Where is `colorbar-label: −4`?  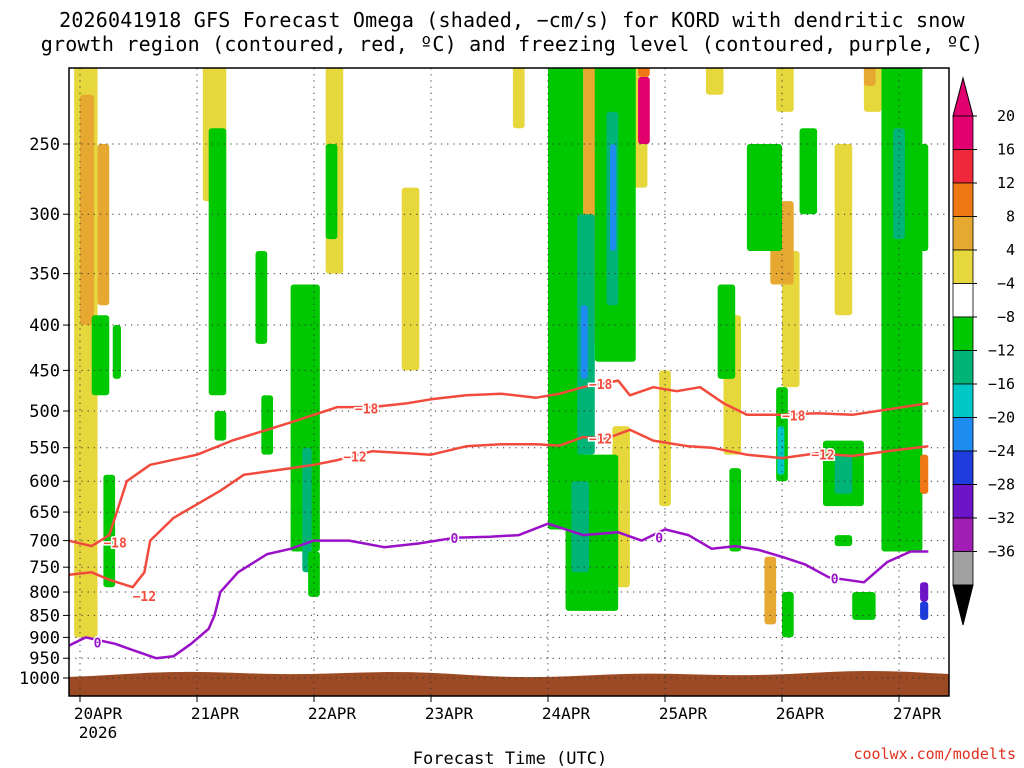
colorbar-label: −4 is located at coordinates (1006, 284).